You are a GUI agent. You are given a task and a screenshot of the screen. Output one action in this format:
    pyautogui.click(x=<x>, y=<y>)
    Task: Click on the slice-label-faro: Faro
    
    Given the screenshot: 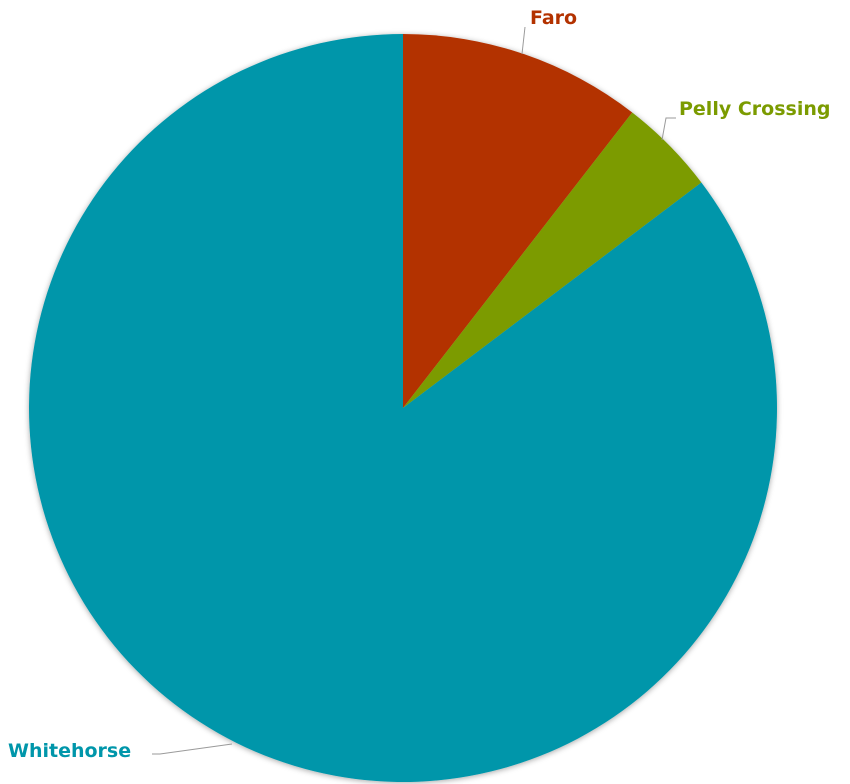 What is the action you would take?
    pyautogui.click(x=553, y=18)
    